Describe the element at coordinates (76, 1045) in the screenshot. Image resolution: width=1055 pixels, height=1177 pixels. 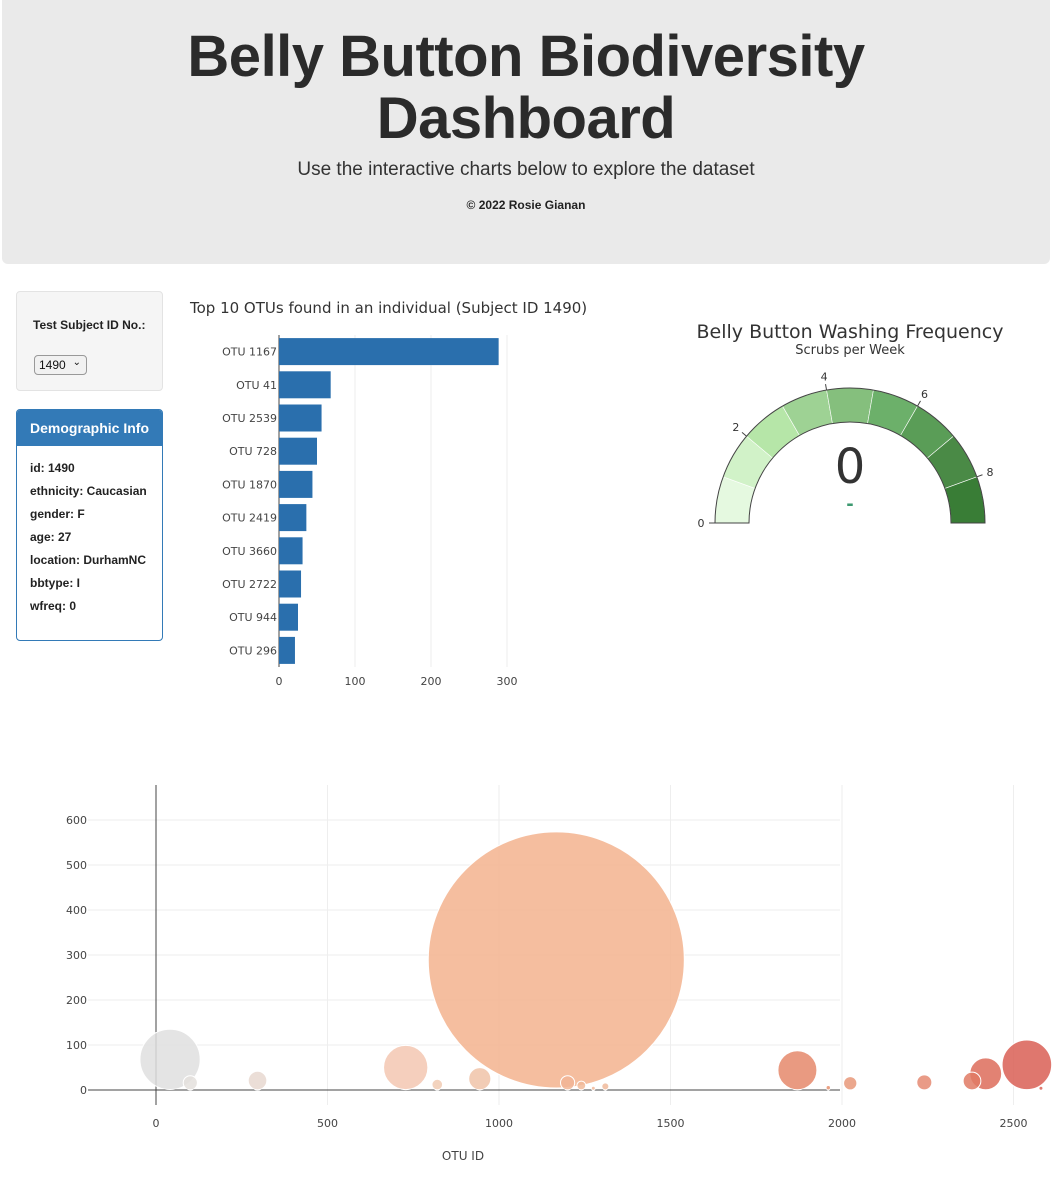
I see `bubble-y-tick-label: 100` at that location.